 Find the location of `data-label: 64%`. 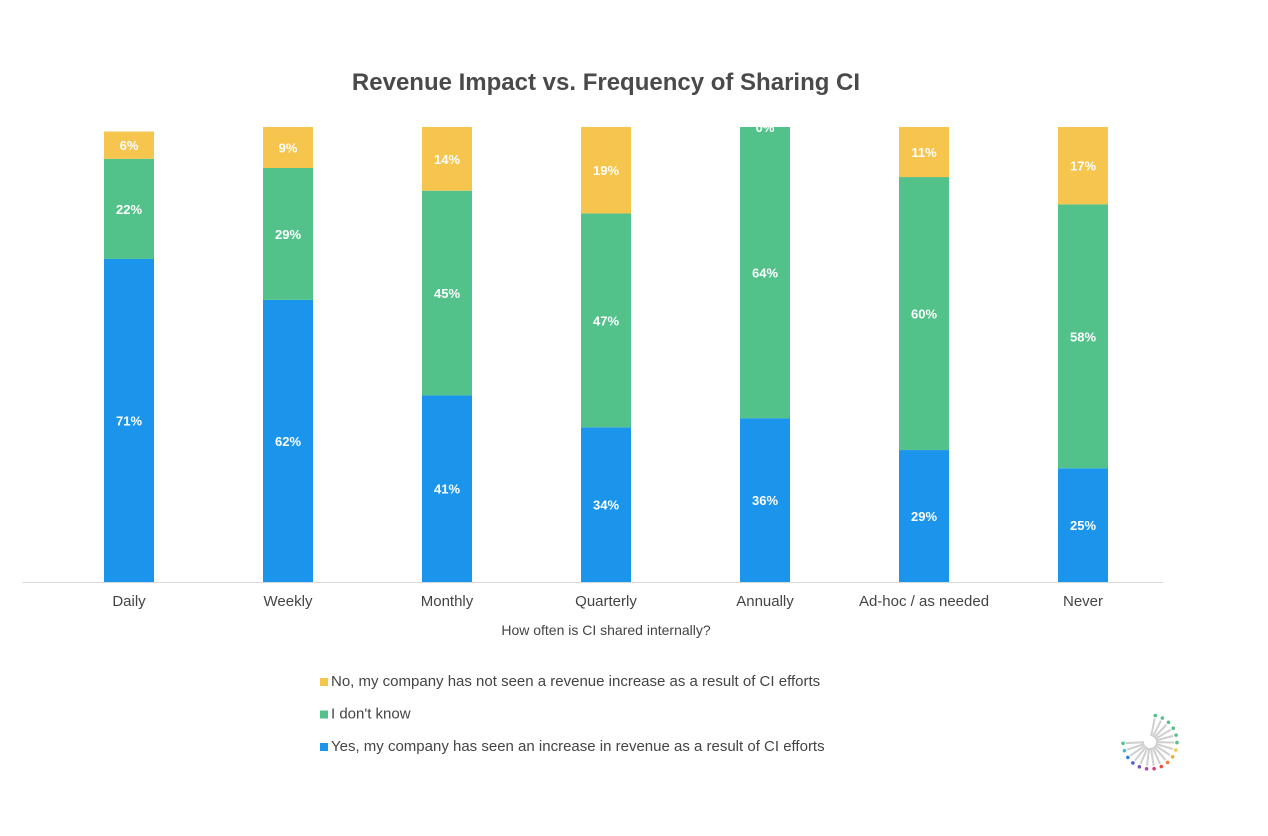

data-label: 64% is located at coordinates (765, 273).